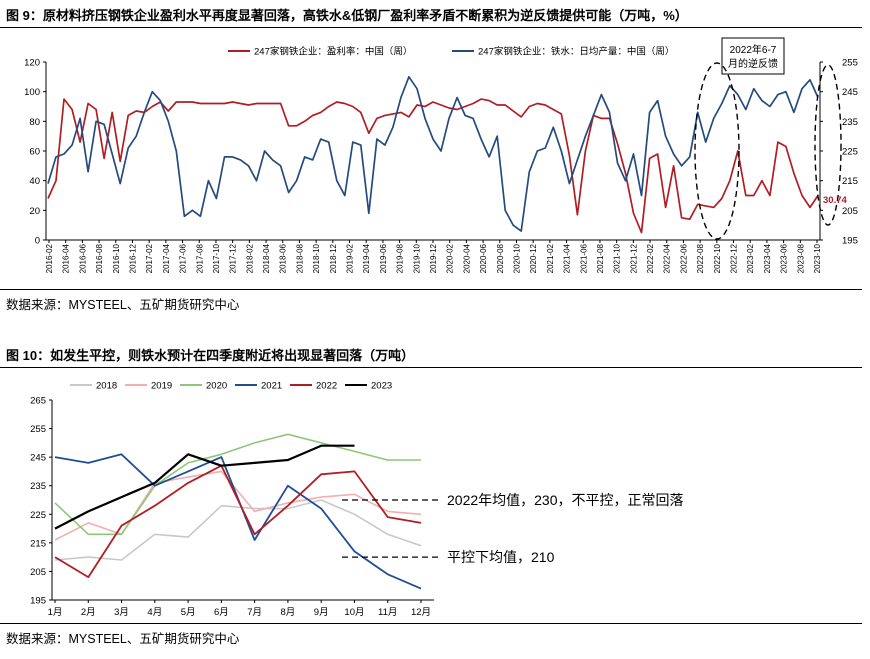 Image resolution: width=870 pixels, height=659 pixels. What do you see at coordinates (38, 429) in the screenshot?
I see `y-tick-label: 255` at bounding box center [38, 429].